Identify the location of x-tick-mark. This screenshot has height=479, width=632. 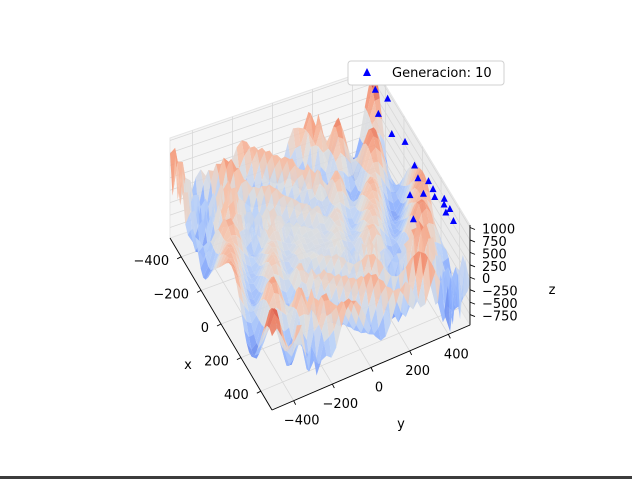
(219, 325).